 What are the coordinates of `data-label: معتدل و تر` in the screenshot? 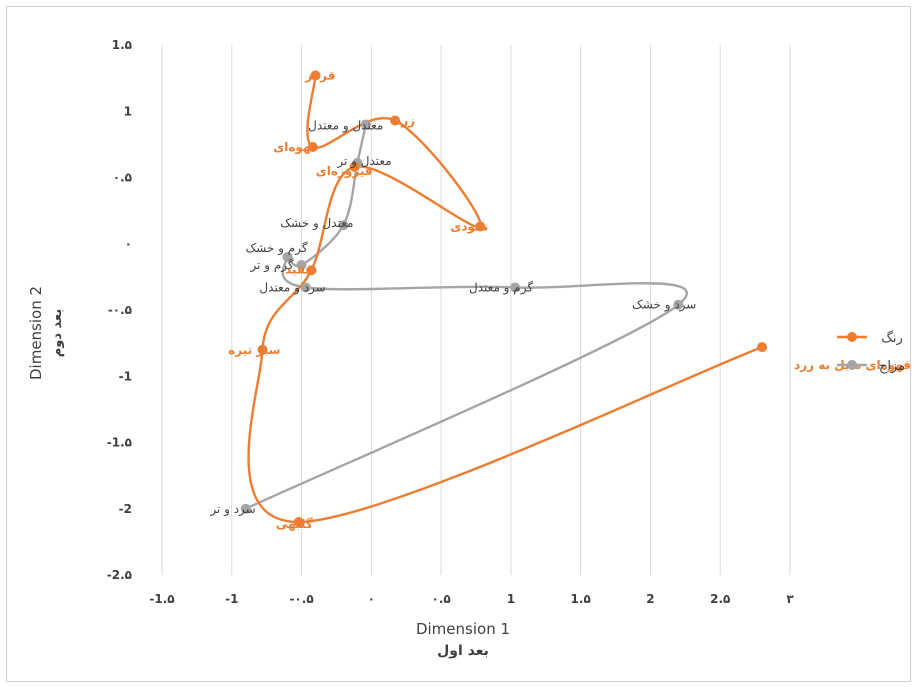 It's located at (363, 161).